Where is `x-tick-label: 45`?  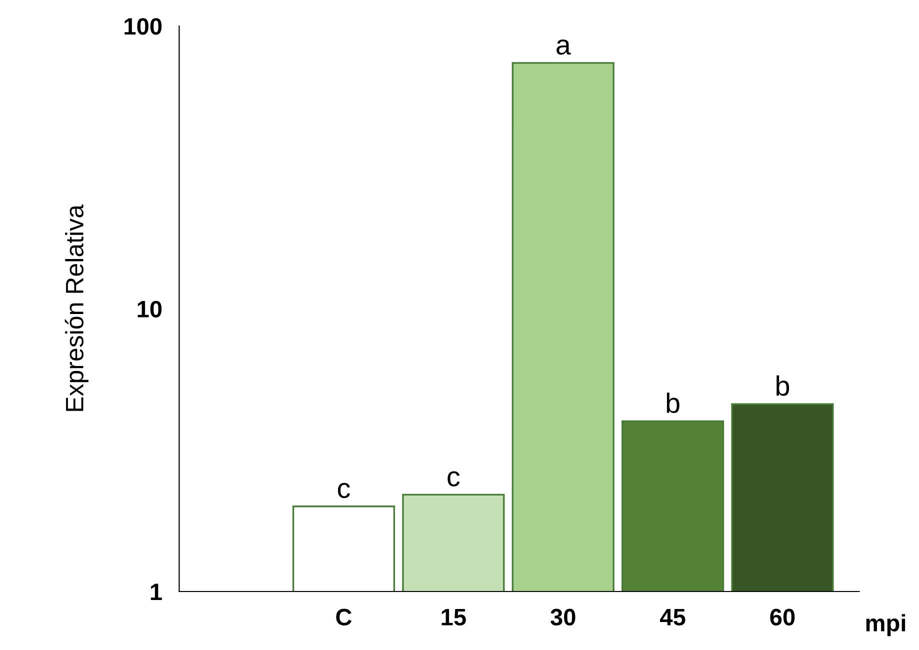
x-tick-label: 45 is located at coordinates (673, 617).